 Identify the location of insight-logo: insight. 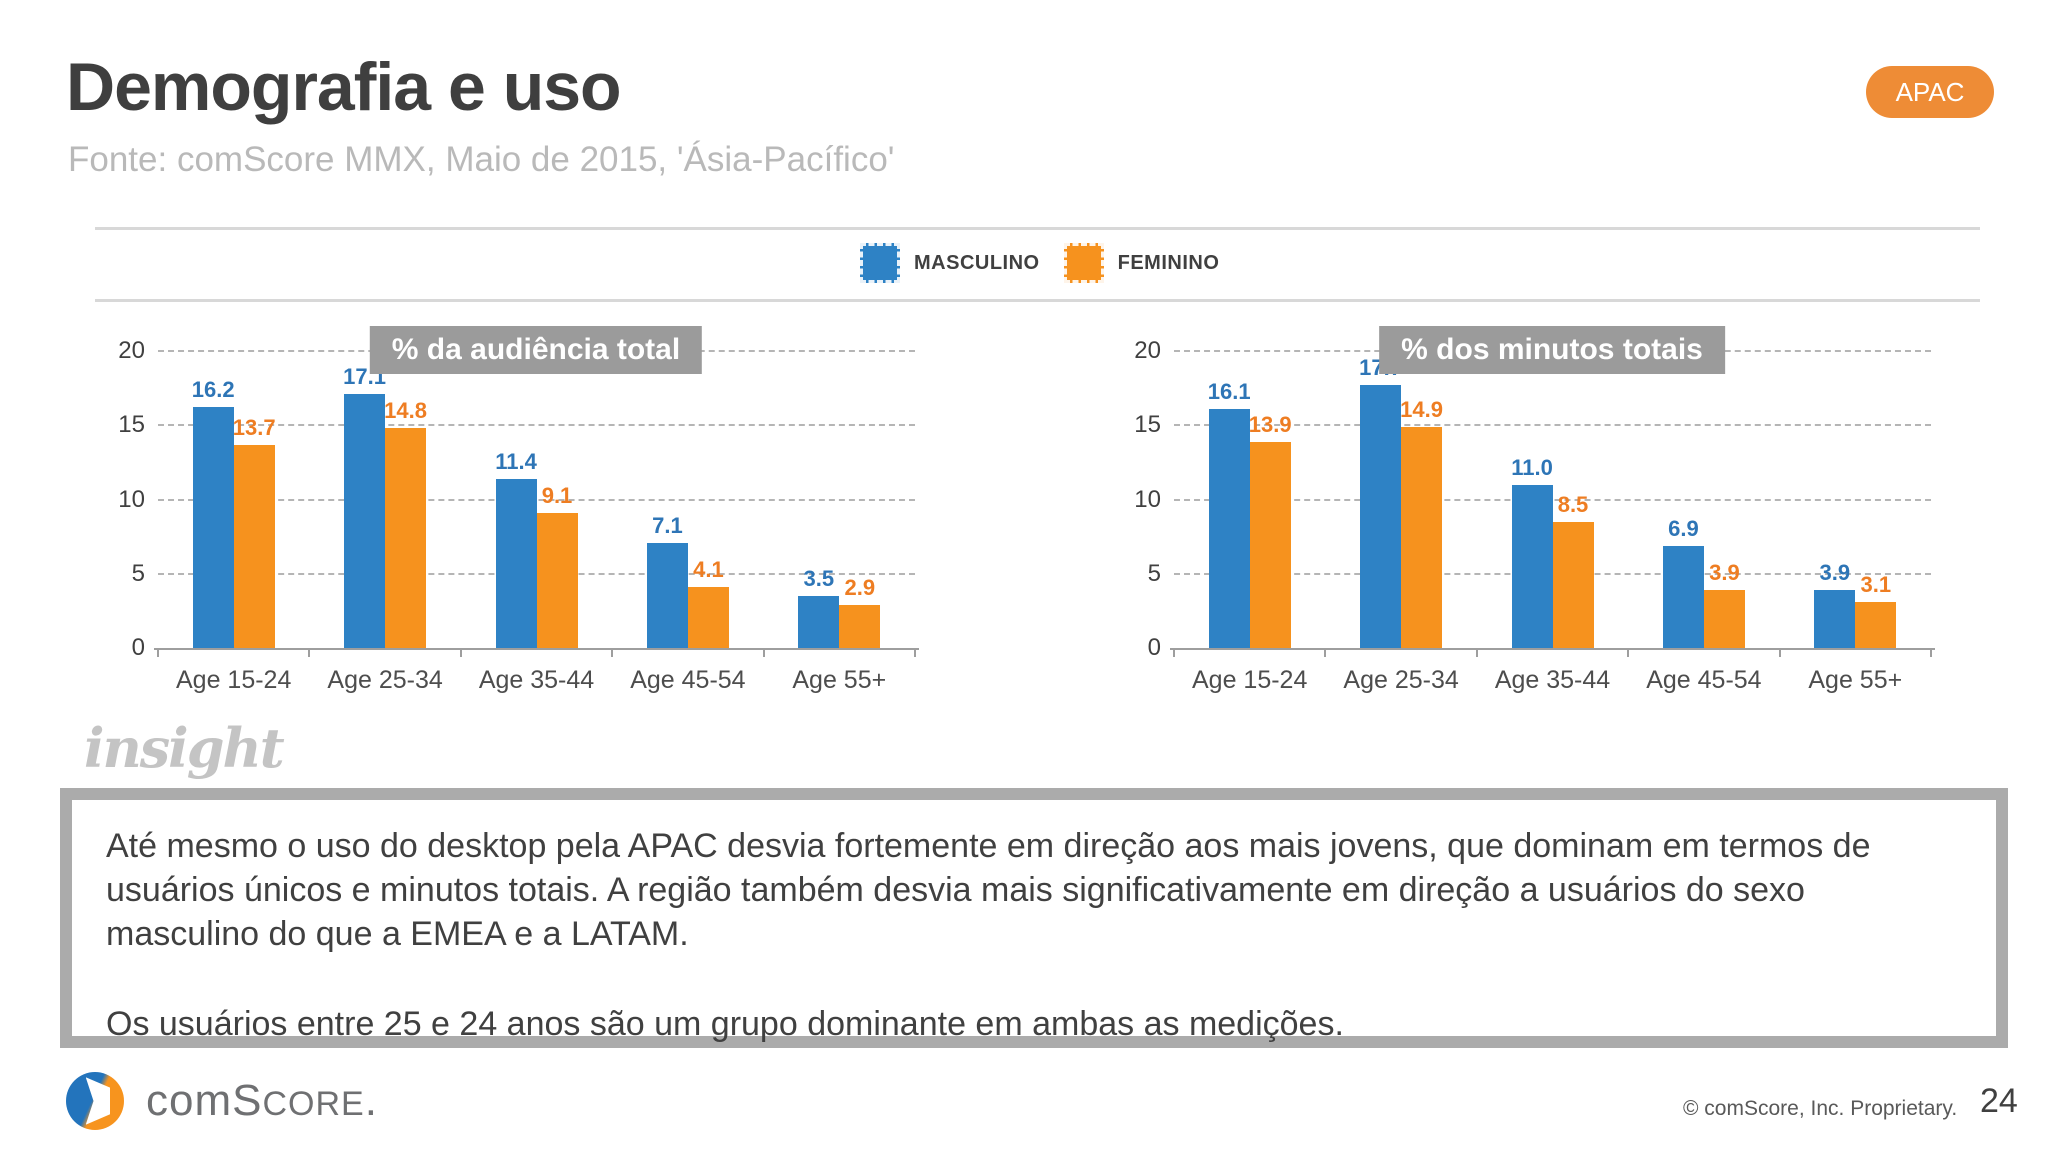
(184, 748).